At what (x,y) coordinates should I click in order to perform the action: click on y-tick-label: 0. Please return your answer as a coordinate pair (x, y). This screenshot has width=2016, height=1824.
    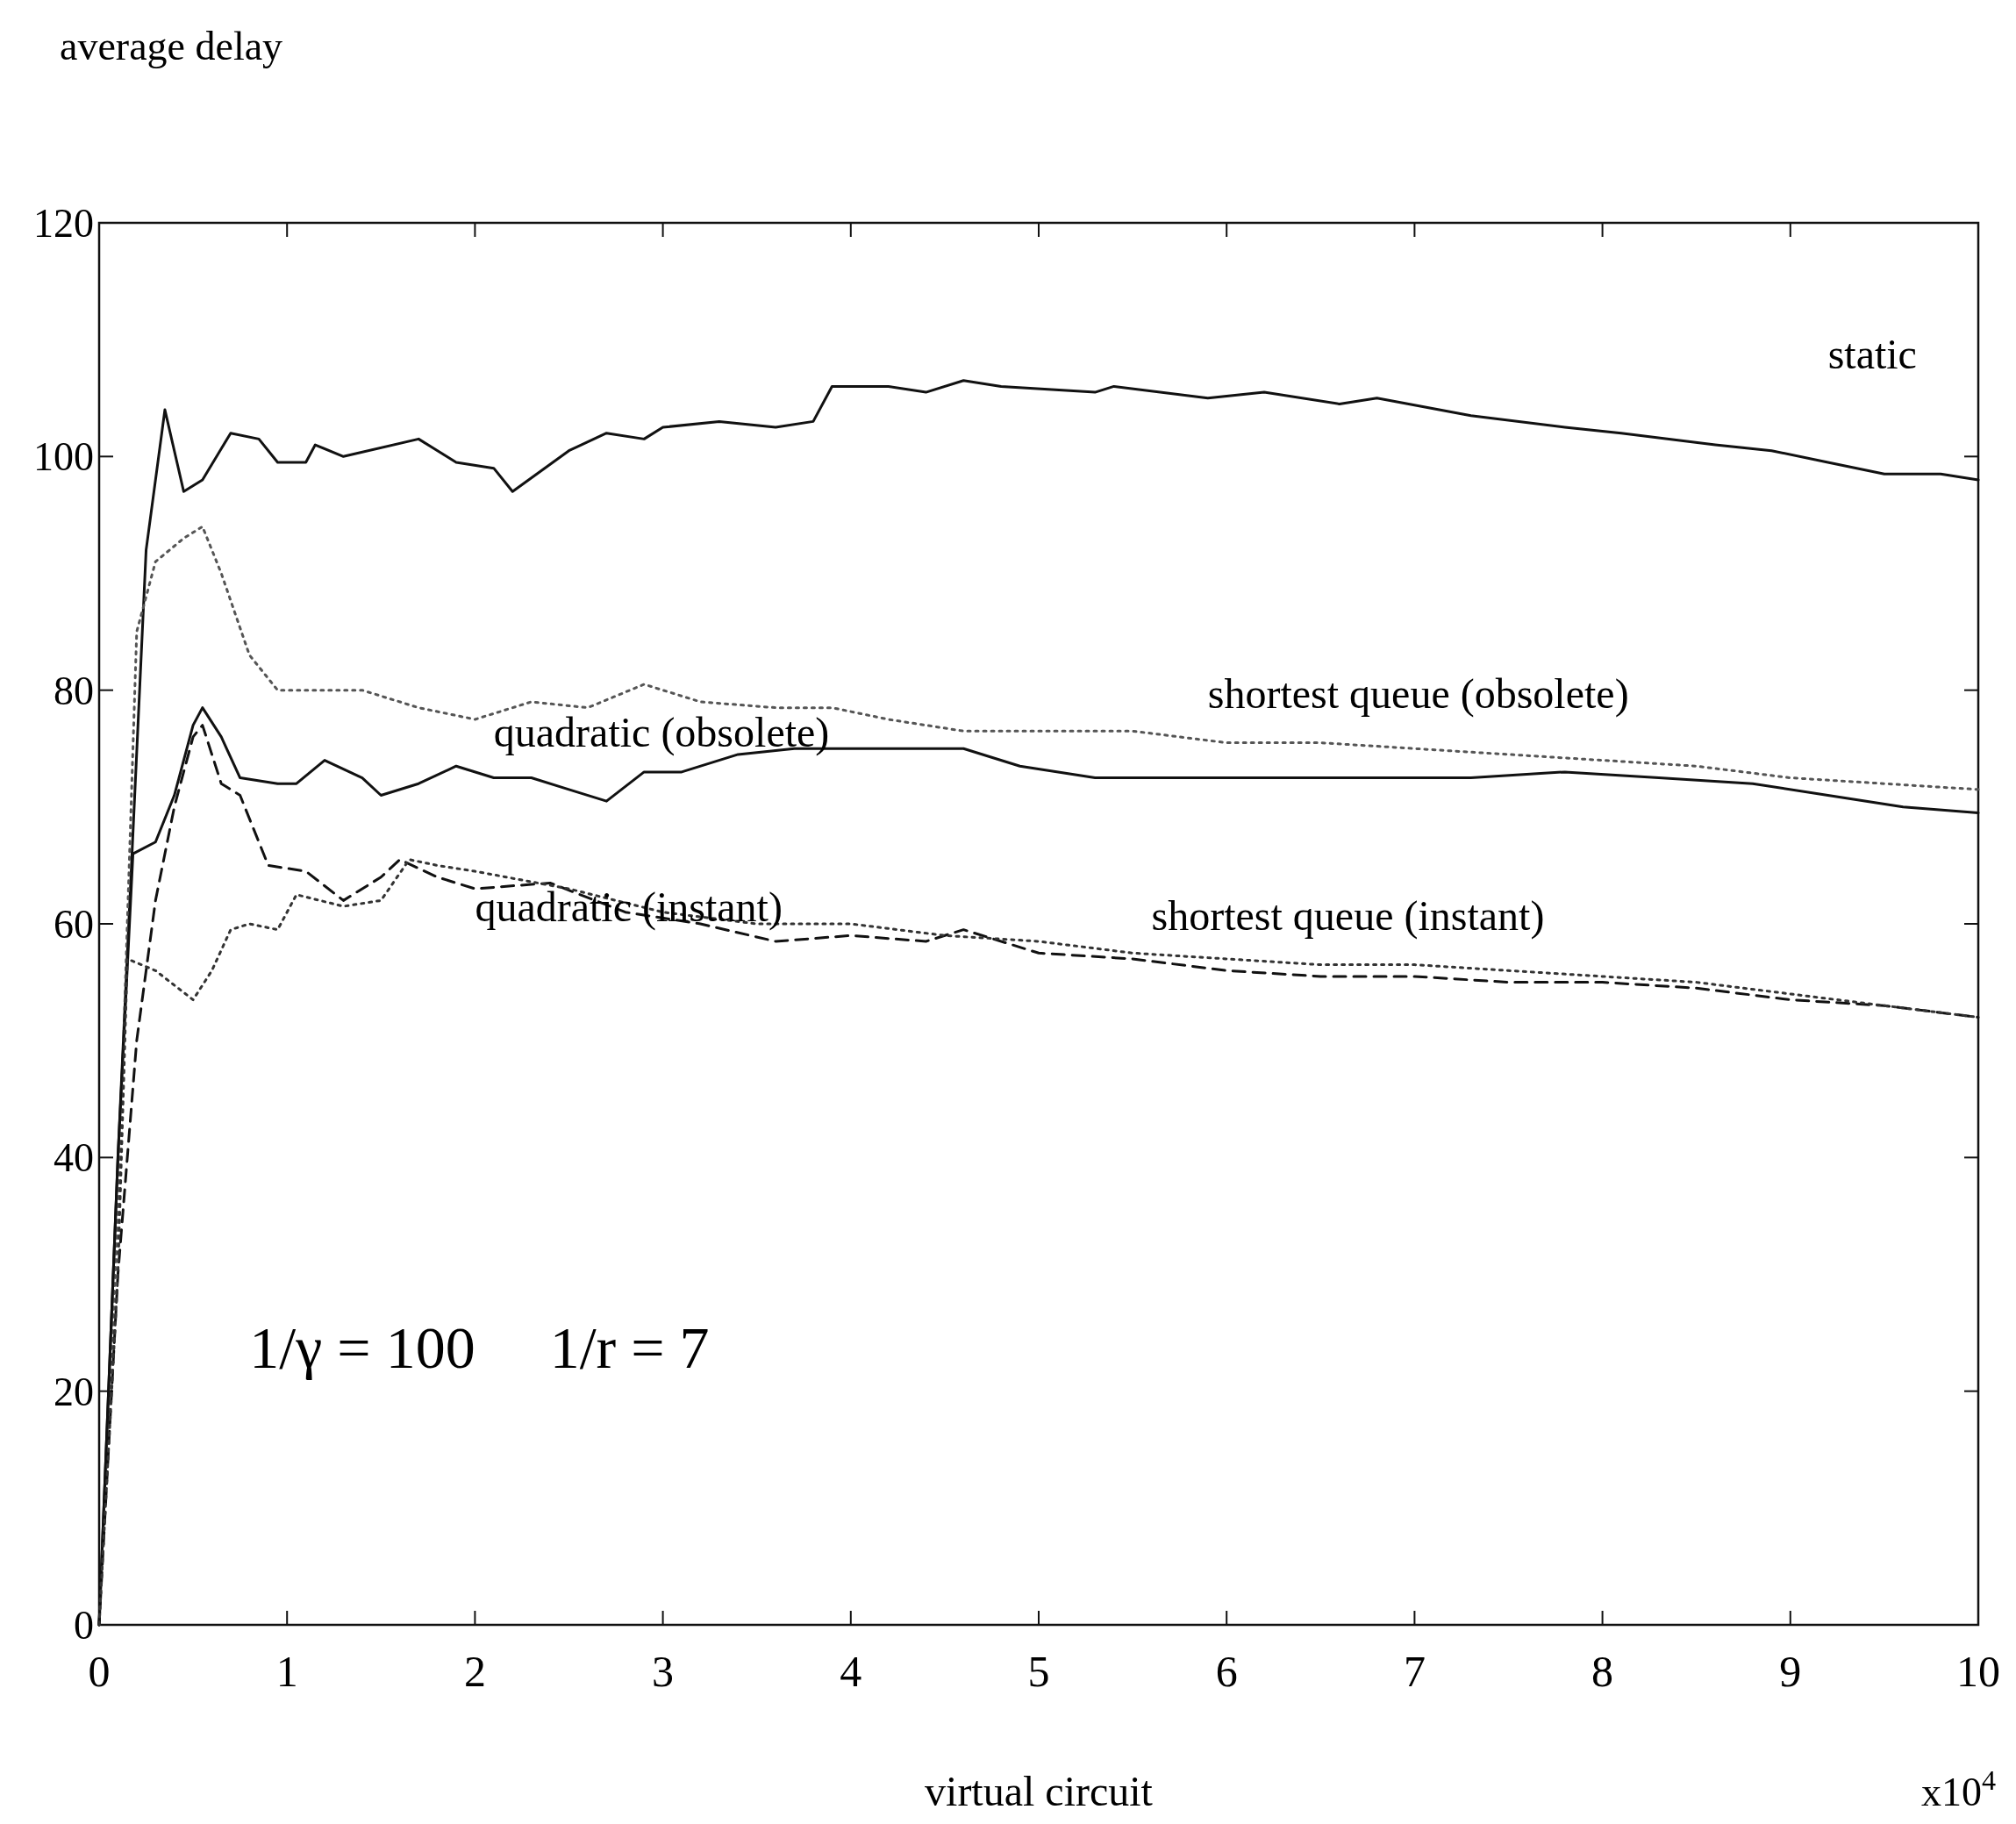
    Looking at the image, I should click on (84, 1625).